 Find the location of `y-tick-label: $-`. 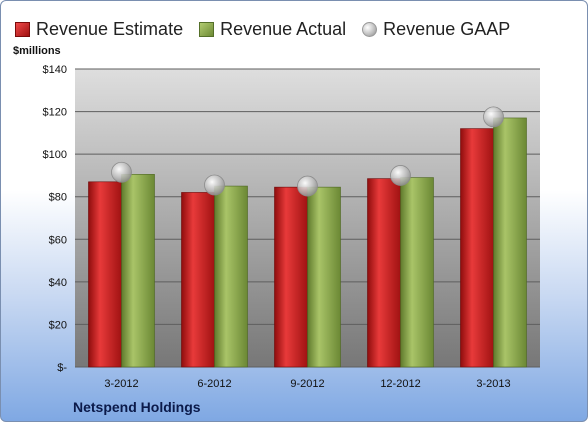

y-tick-label: $- is located at coordinates (62, 368).